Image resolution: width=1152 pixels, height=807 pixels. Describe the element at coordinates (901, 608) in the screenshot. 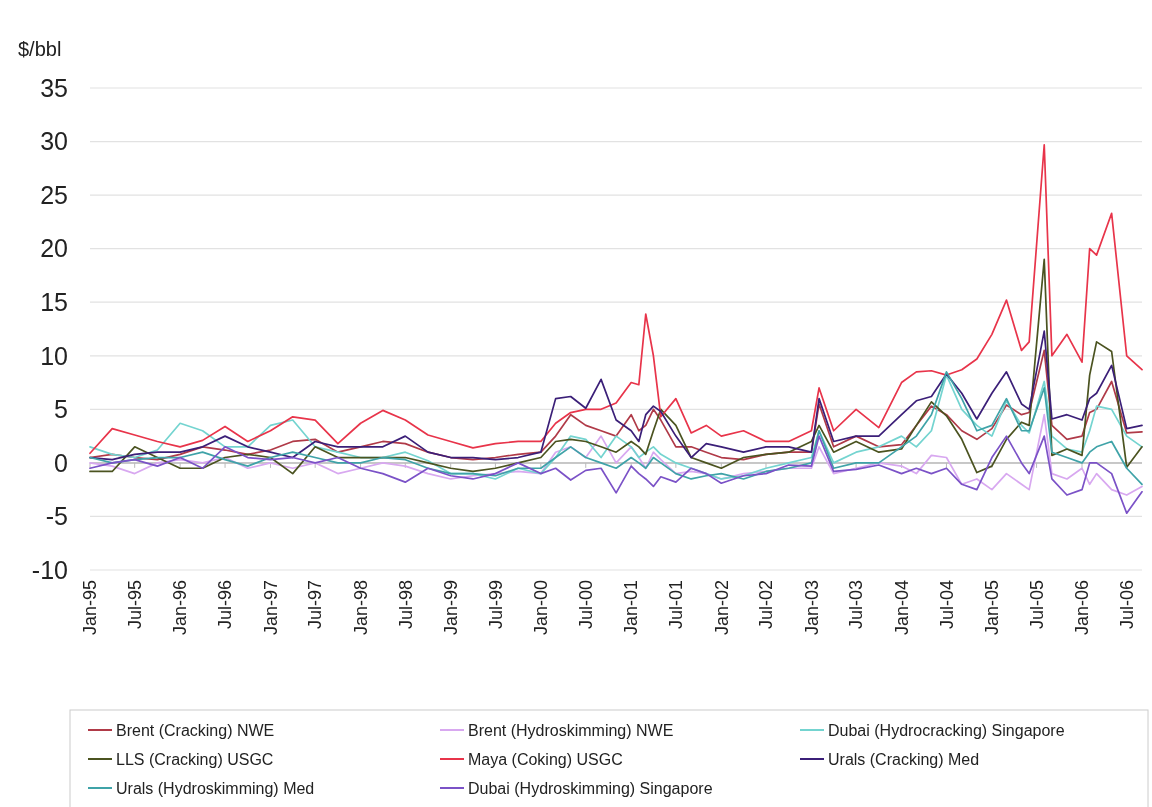

I see `x-tick-label: Jan-04` at that location.